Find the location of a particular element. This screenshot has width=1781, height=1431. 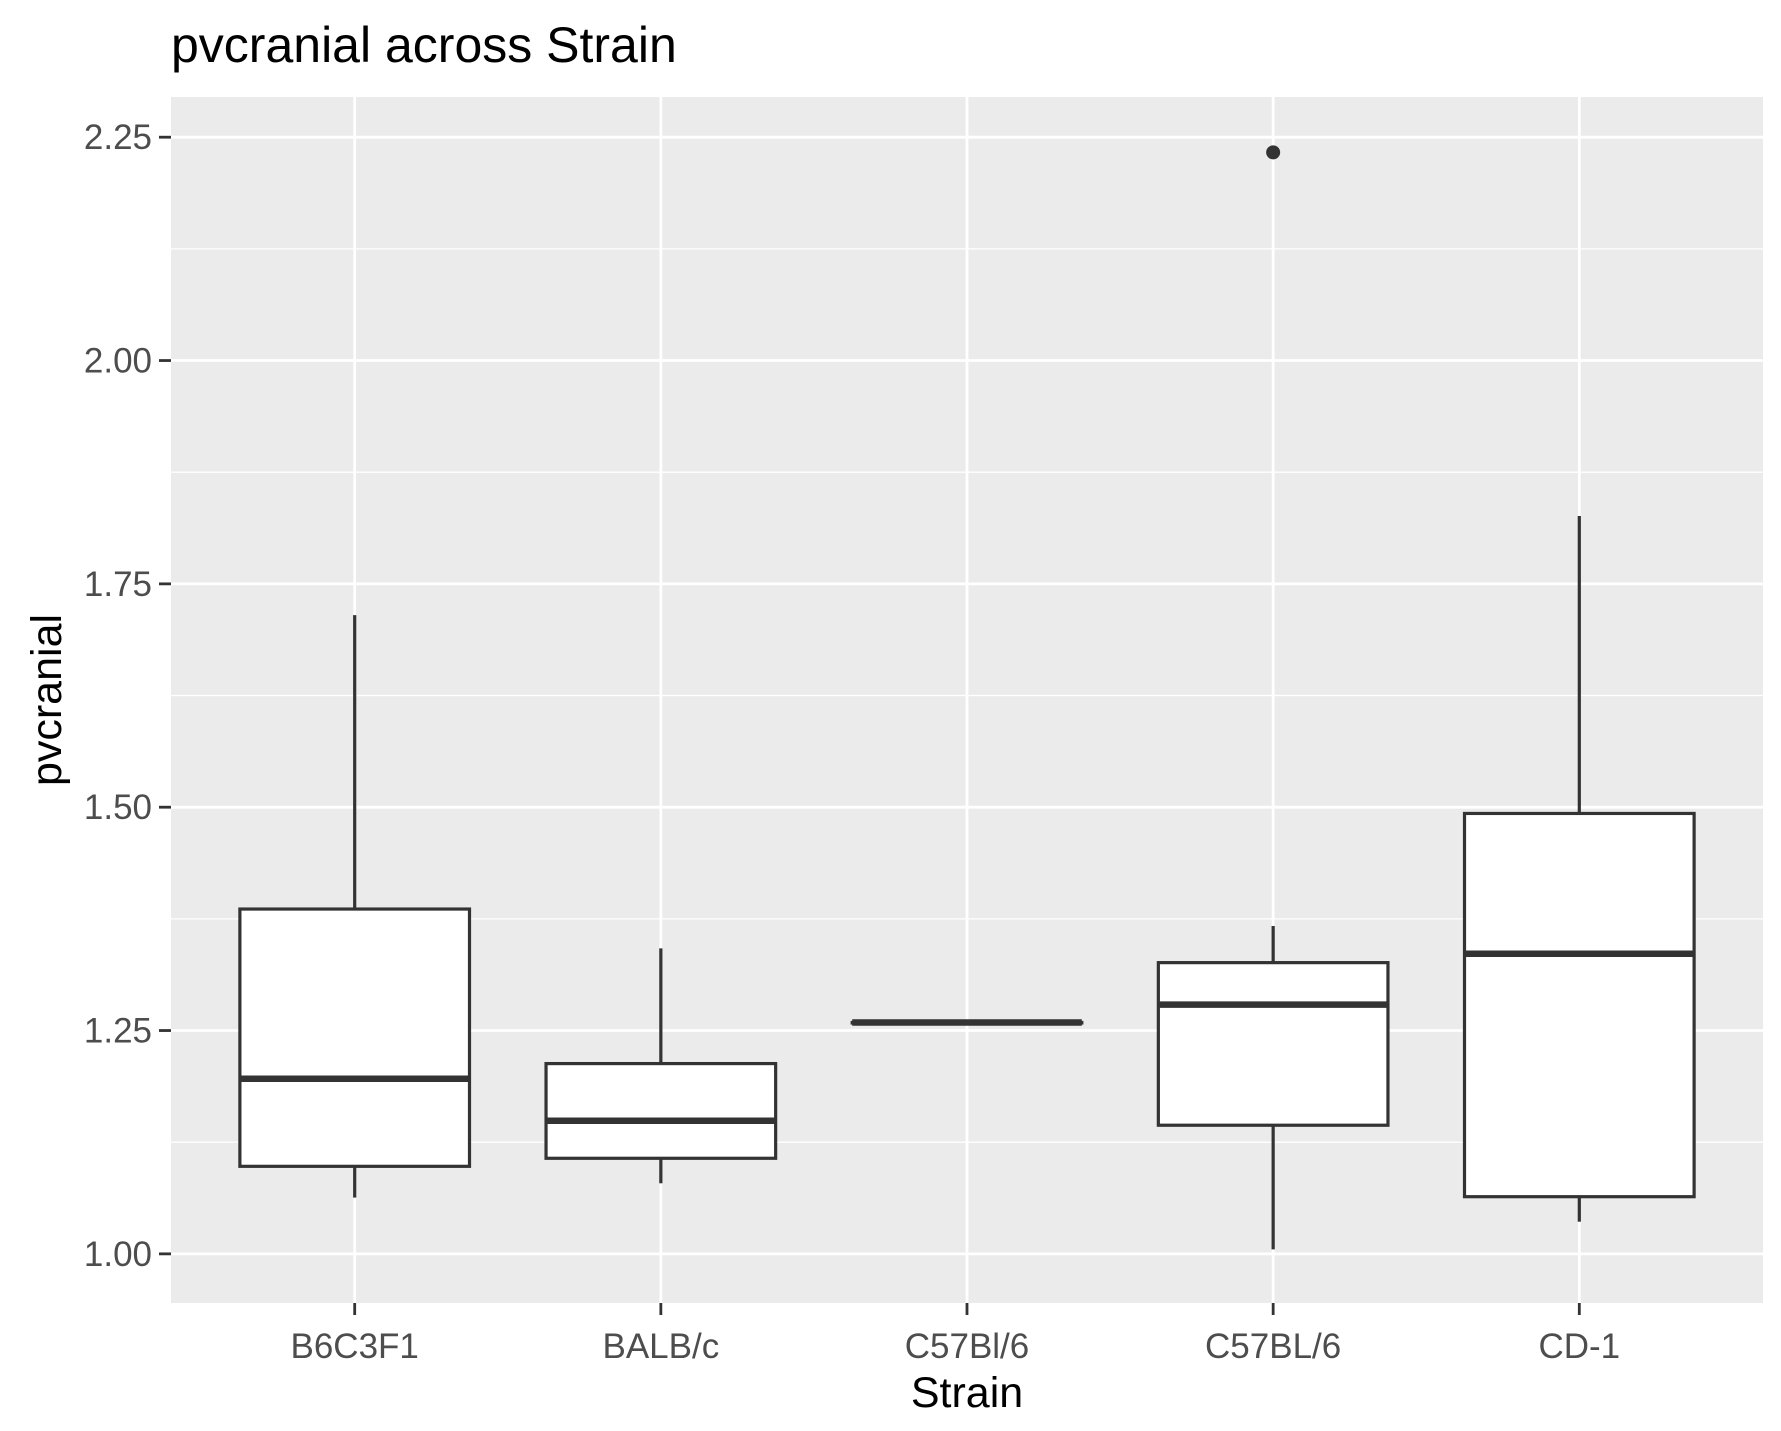

x-axis: B6C3F1 BALB/c C57Bl/6 C57BL/6 CD-1 is located at coordinates (955, 1334).